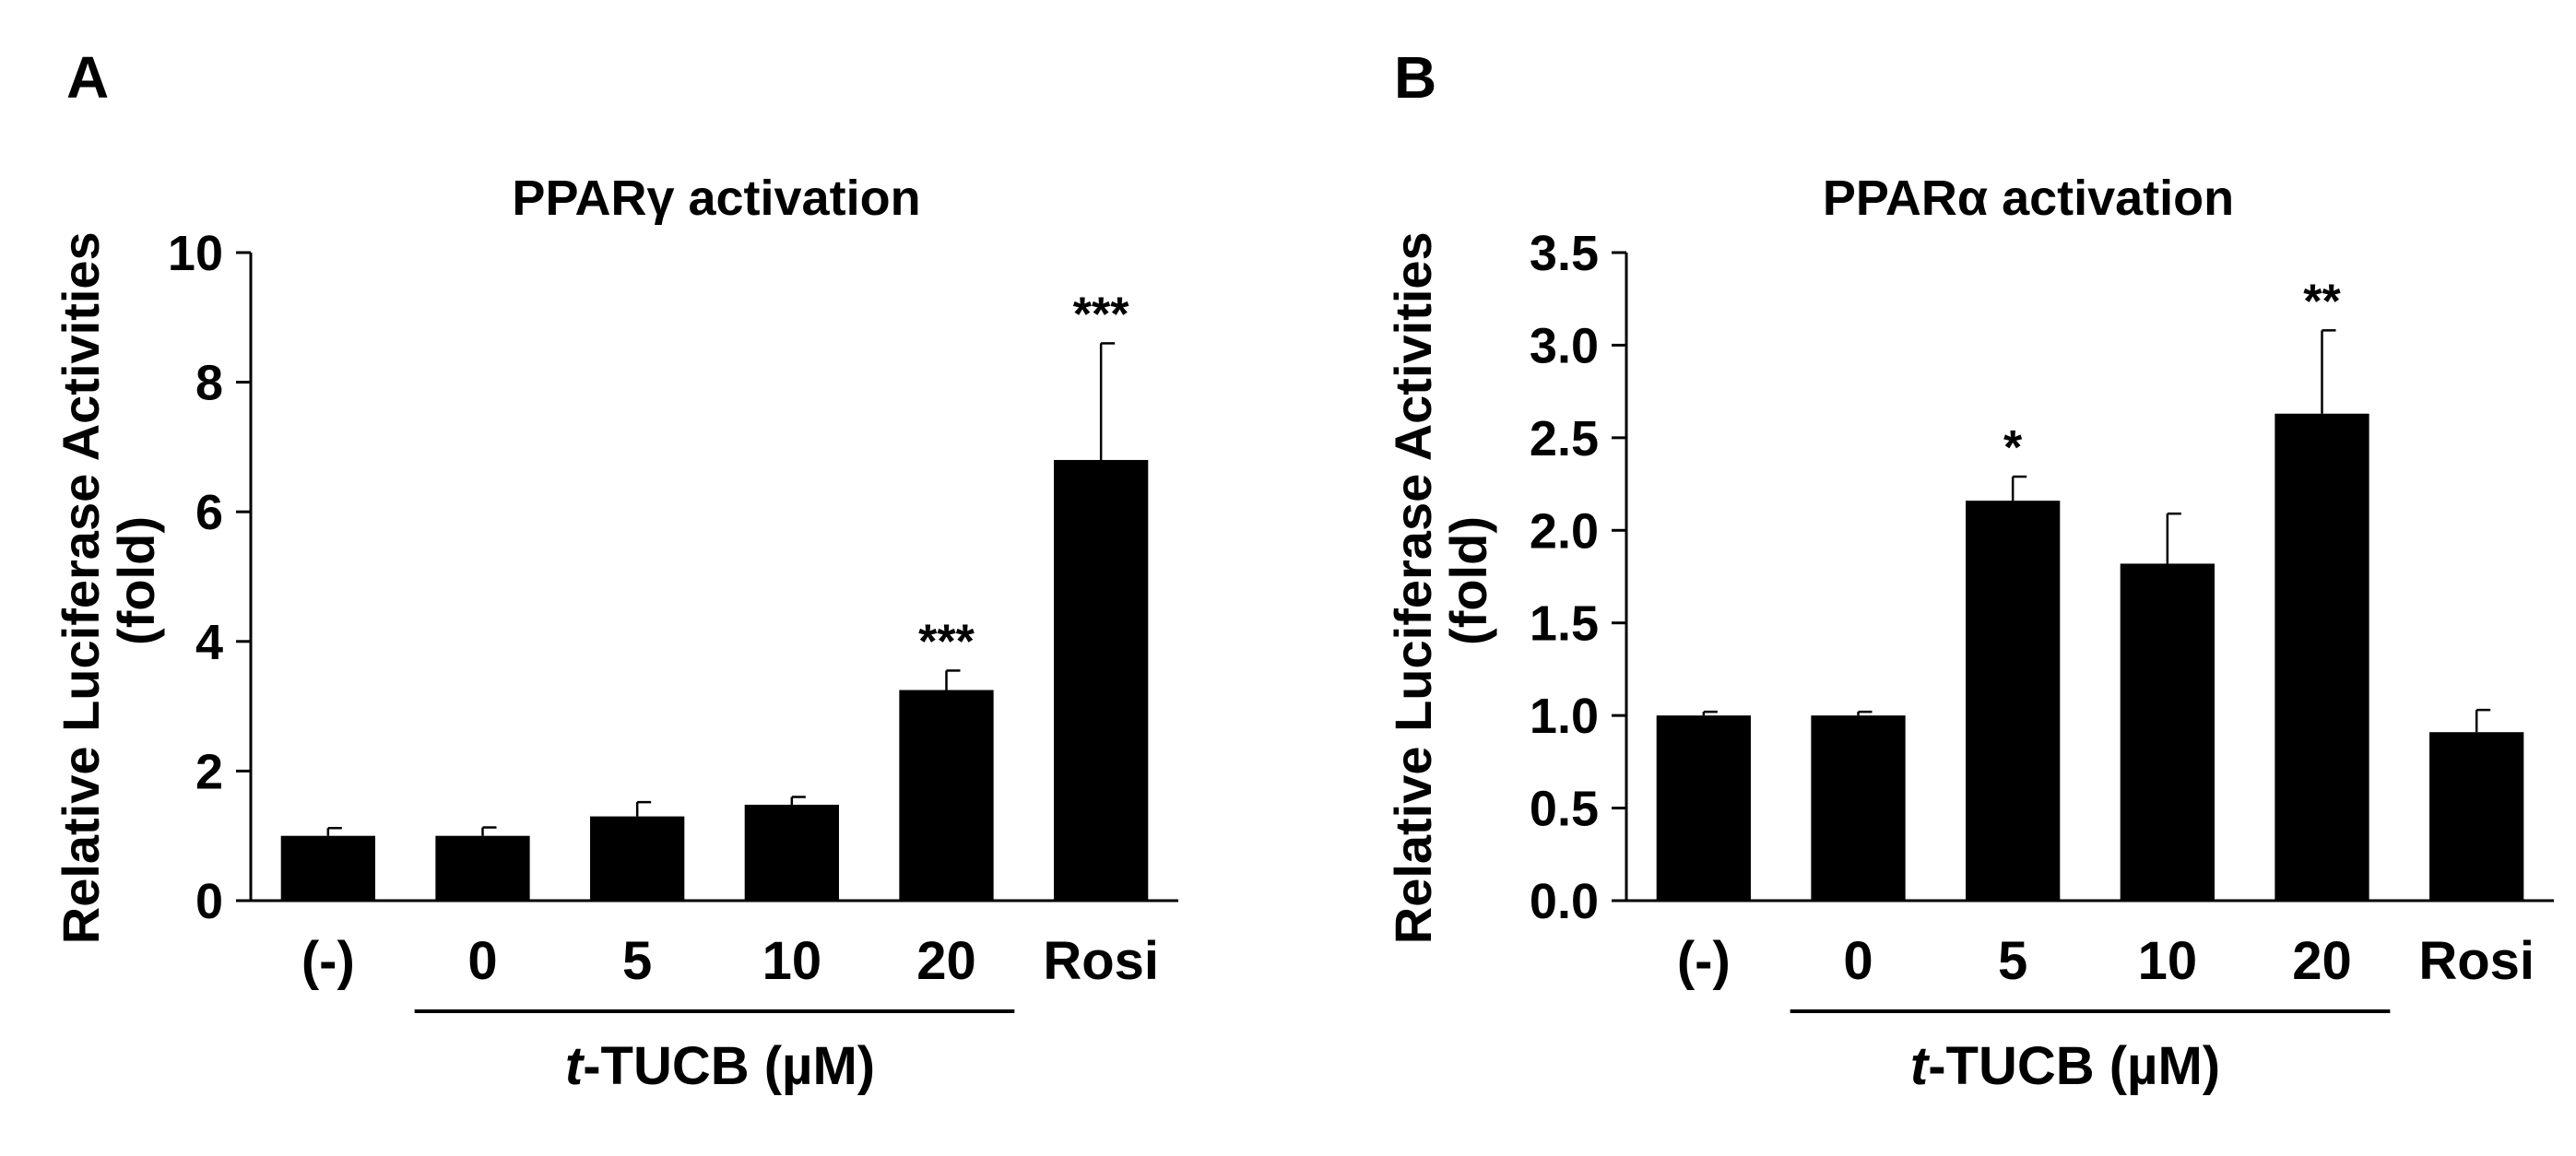 This screenshot has width=2576, height=1156. I want to click on y-tick-label: 0.5, so click(1564, 810).